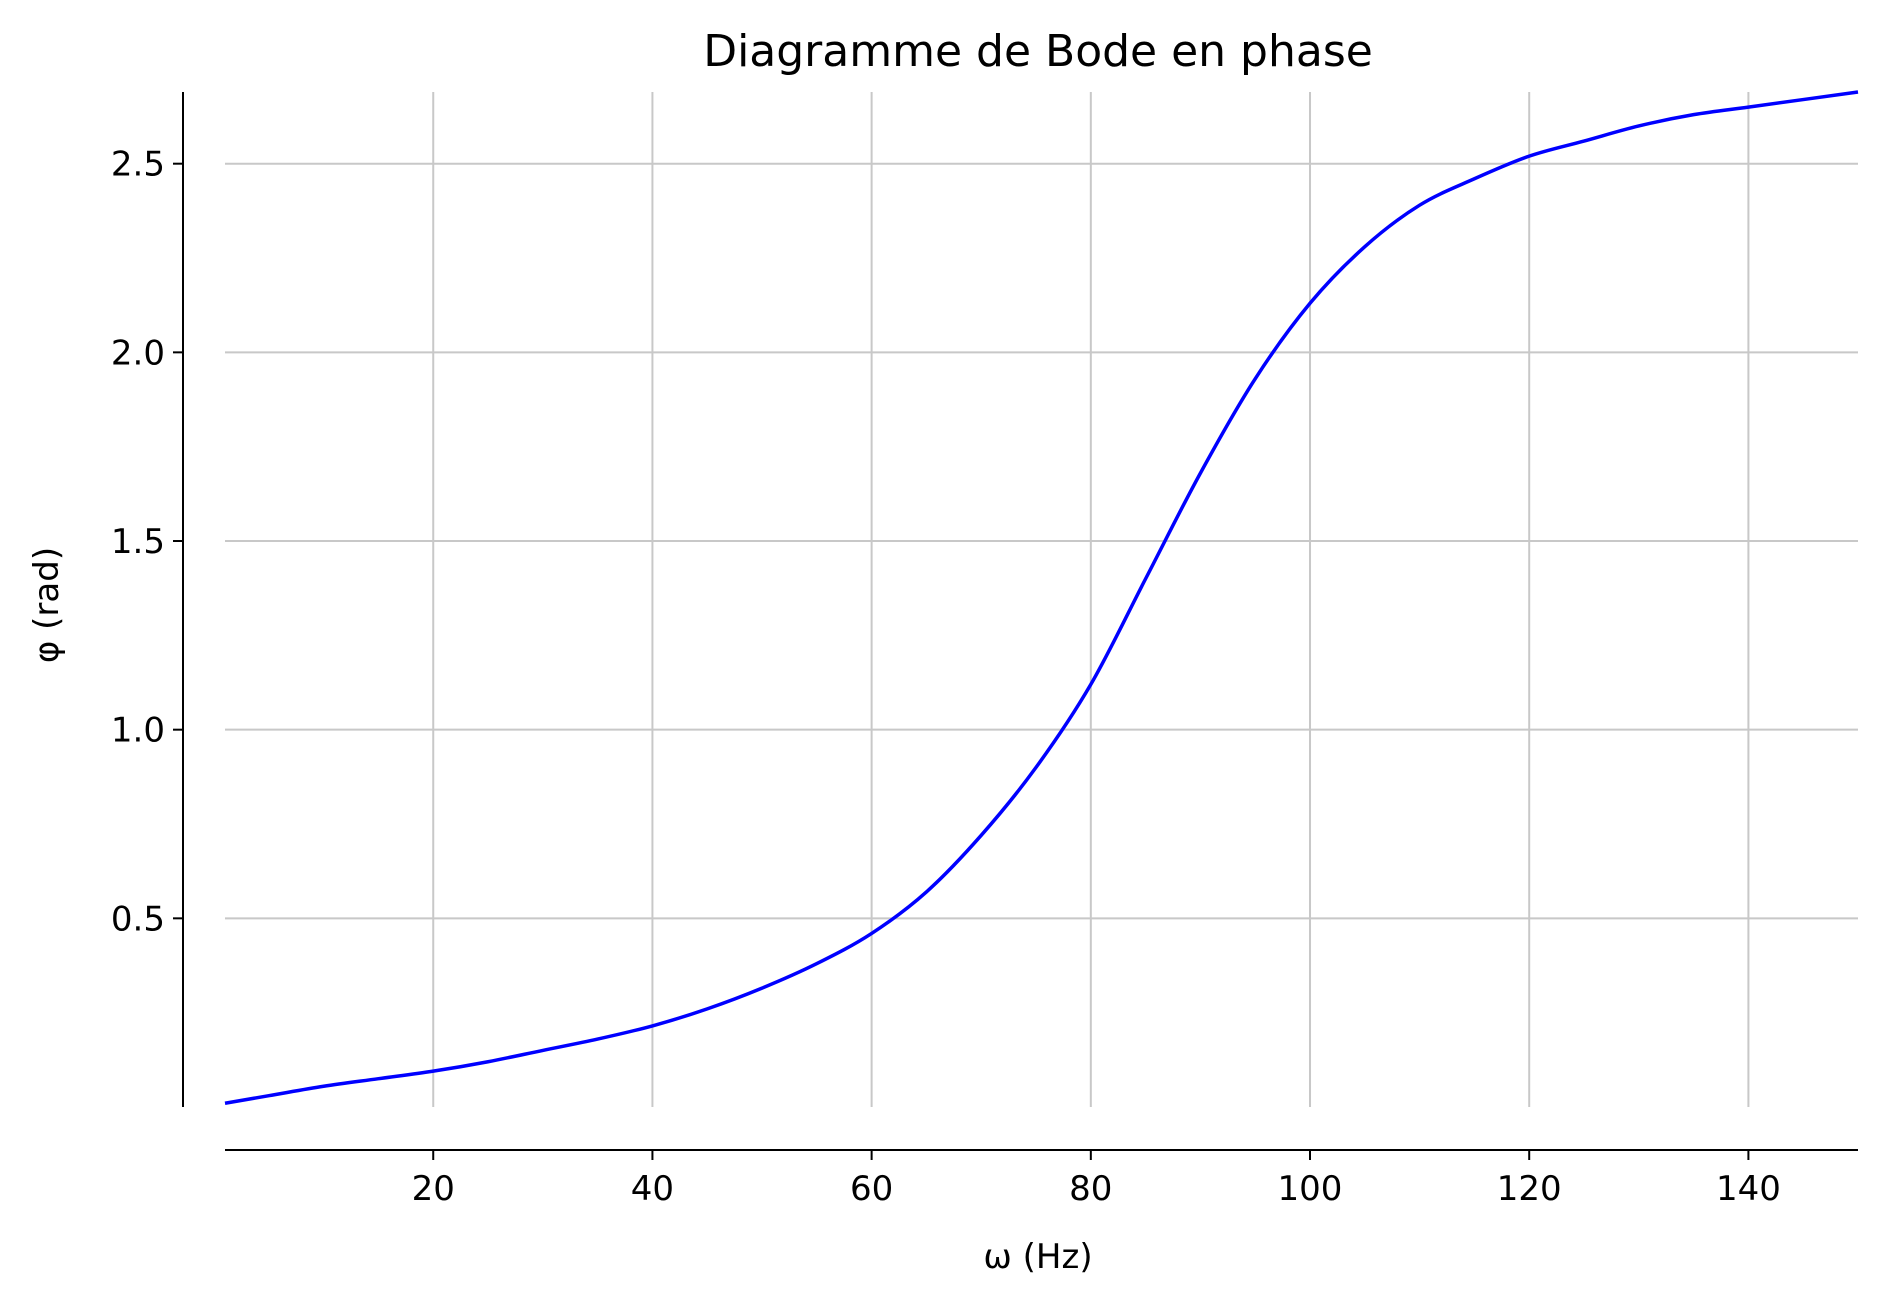 This screenshot has width=1881, height=1306. I want to click on y-tick-label: 1.0, so click(138, 731).